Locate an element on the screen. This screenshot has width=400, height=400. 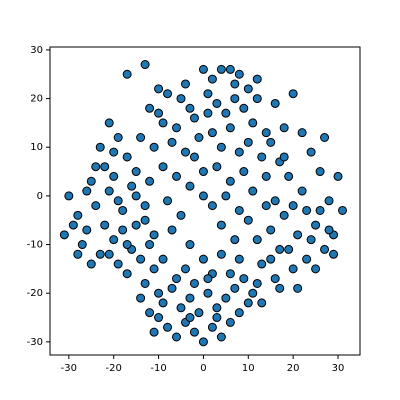
x-tick-label: 10 is located at coordinates (248, 368).